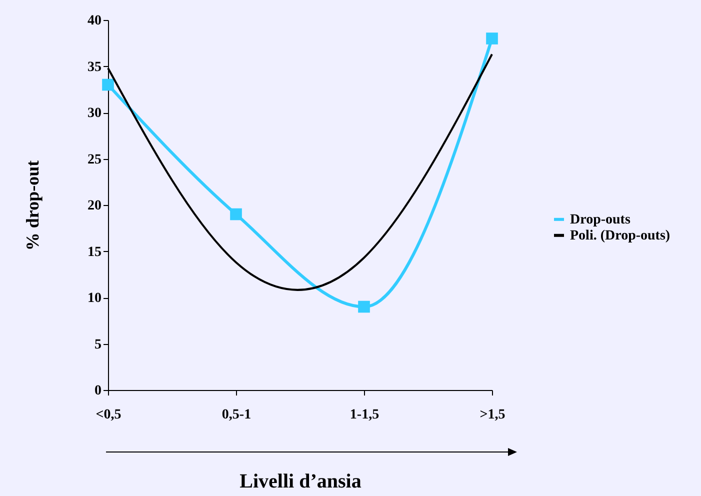  Describe the element at coordinates (365, 415) in the screenshot. I see `x-tick-label: 1-1,5` at that location.